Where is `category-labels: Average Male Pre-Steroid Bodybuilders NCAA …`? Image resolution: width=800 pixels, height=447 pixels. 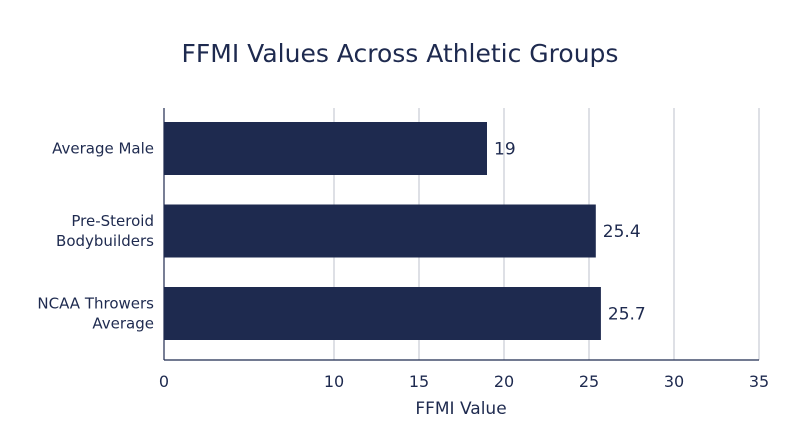
category-labels: Average Male Pre-Steroid Bodybuilders NCAA … is located at coordinates (95, 236).